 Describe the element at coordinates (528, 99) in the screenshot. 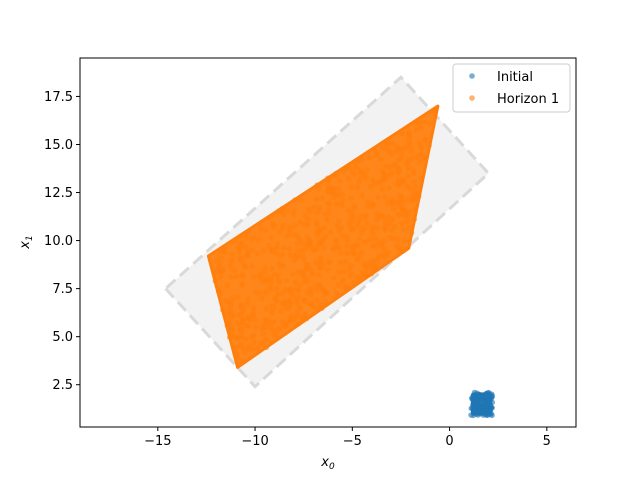

I see `legend-label-horizon-1: Horizon 1` at that location.